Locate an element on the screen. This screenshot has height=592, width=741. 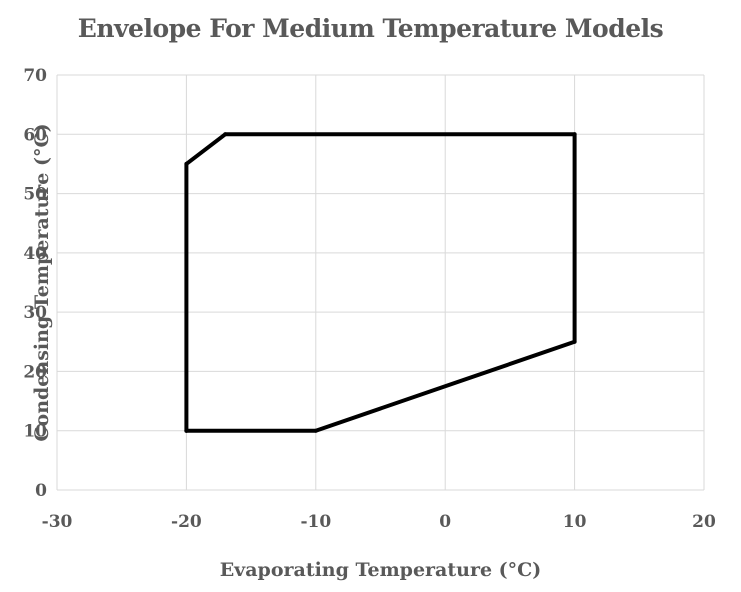
y-tick-label: 60 is located at coordinates (35, 135).